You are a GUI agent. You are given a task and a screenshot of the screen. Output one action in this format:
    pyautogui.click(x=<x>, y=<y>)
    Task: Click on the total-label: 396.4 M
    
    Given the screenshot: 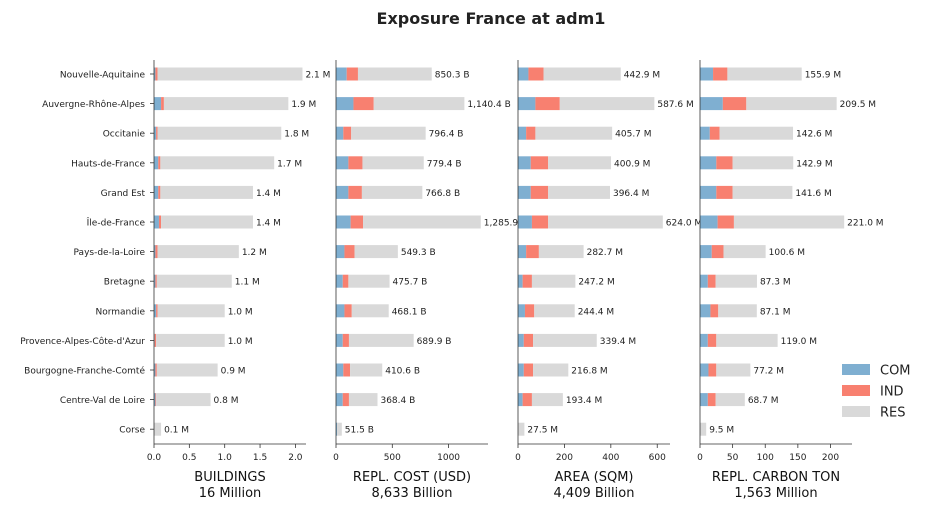 What is the action you would take?
    pyautogui.click(x=631, y=194)
    